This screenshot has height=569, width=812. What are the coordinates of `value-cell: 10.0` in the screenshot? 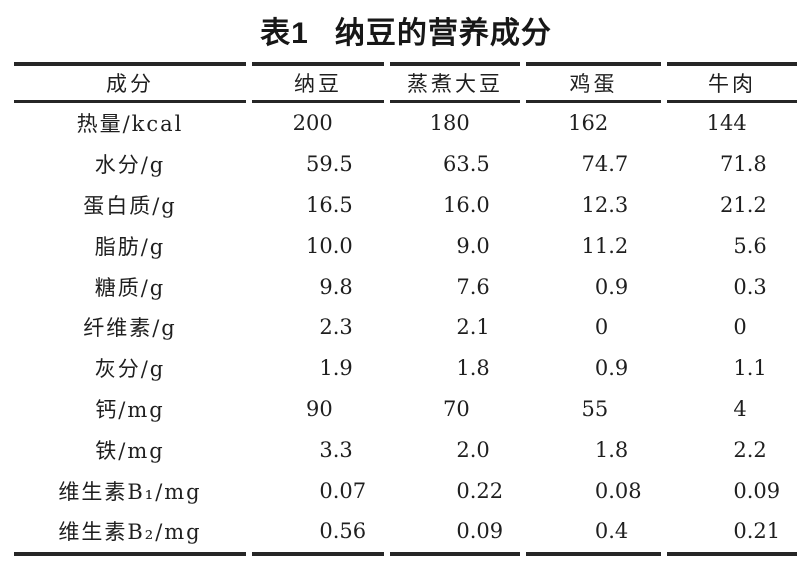 It's located at (329, 245).